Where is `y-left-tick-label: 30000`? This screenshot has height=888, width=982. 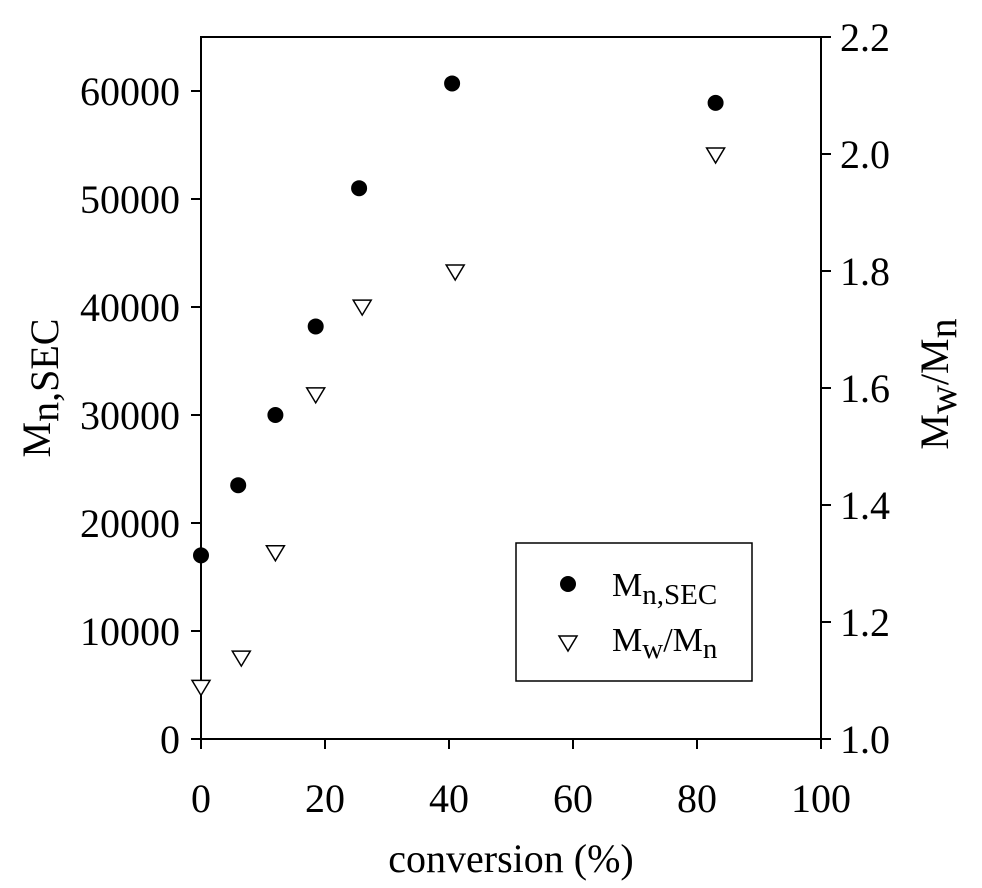 y-left-tick-label: 30000 is located at coordinates (130, 415).